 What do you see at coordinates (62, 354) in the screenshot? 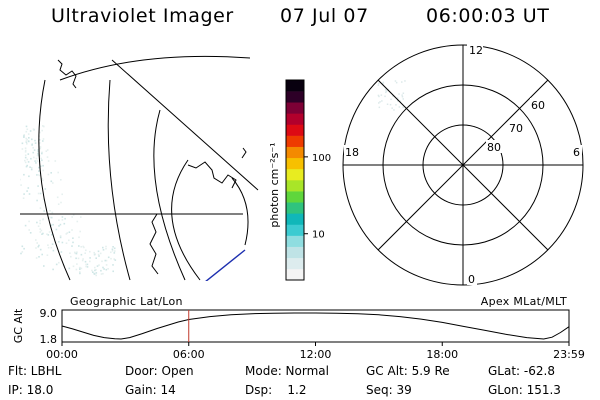
I see `altitude-xtick-label: 00:00` at bounding box center [62, 354].